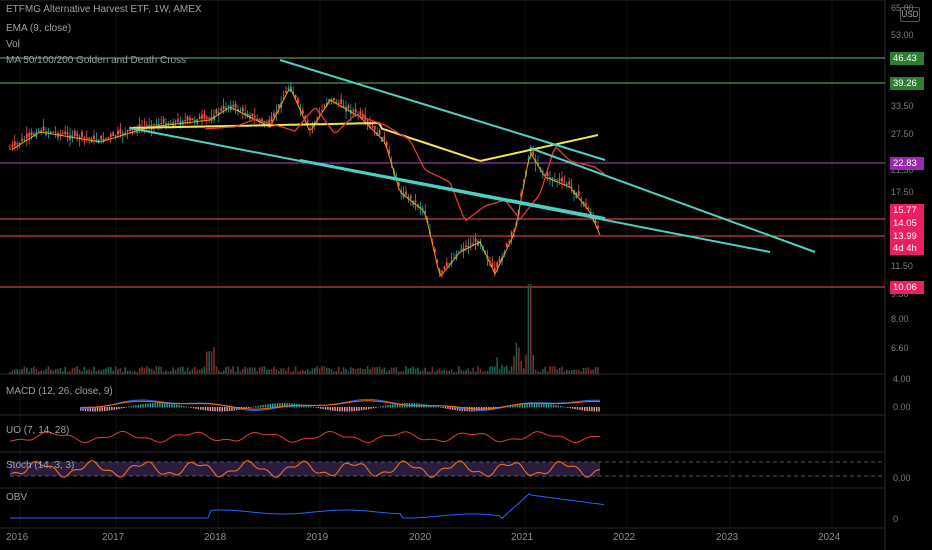  Describe the element at coordinates (902, 407) in the screenshot. I see `macd-axis-label: 0.00` at that location.